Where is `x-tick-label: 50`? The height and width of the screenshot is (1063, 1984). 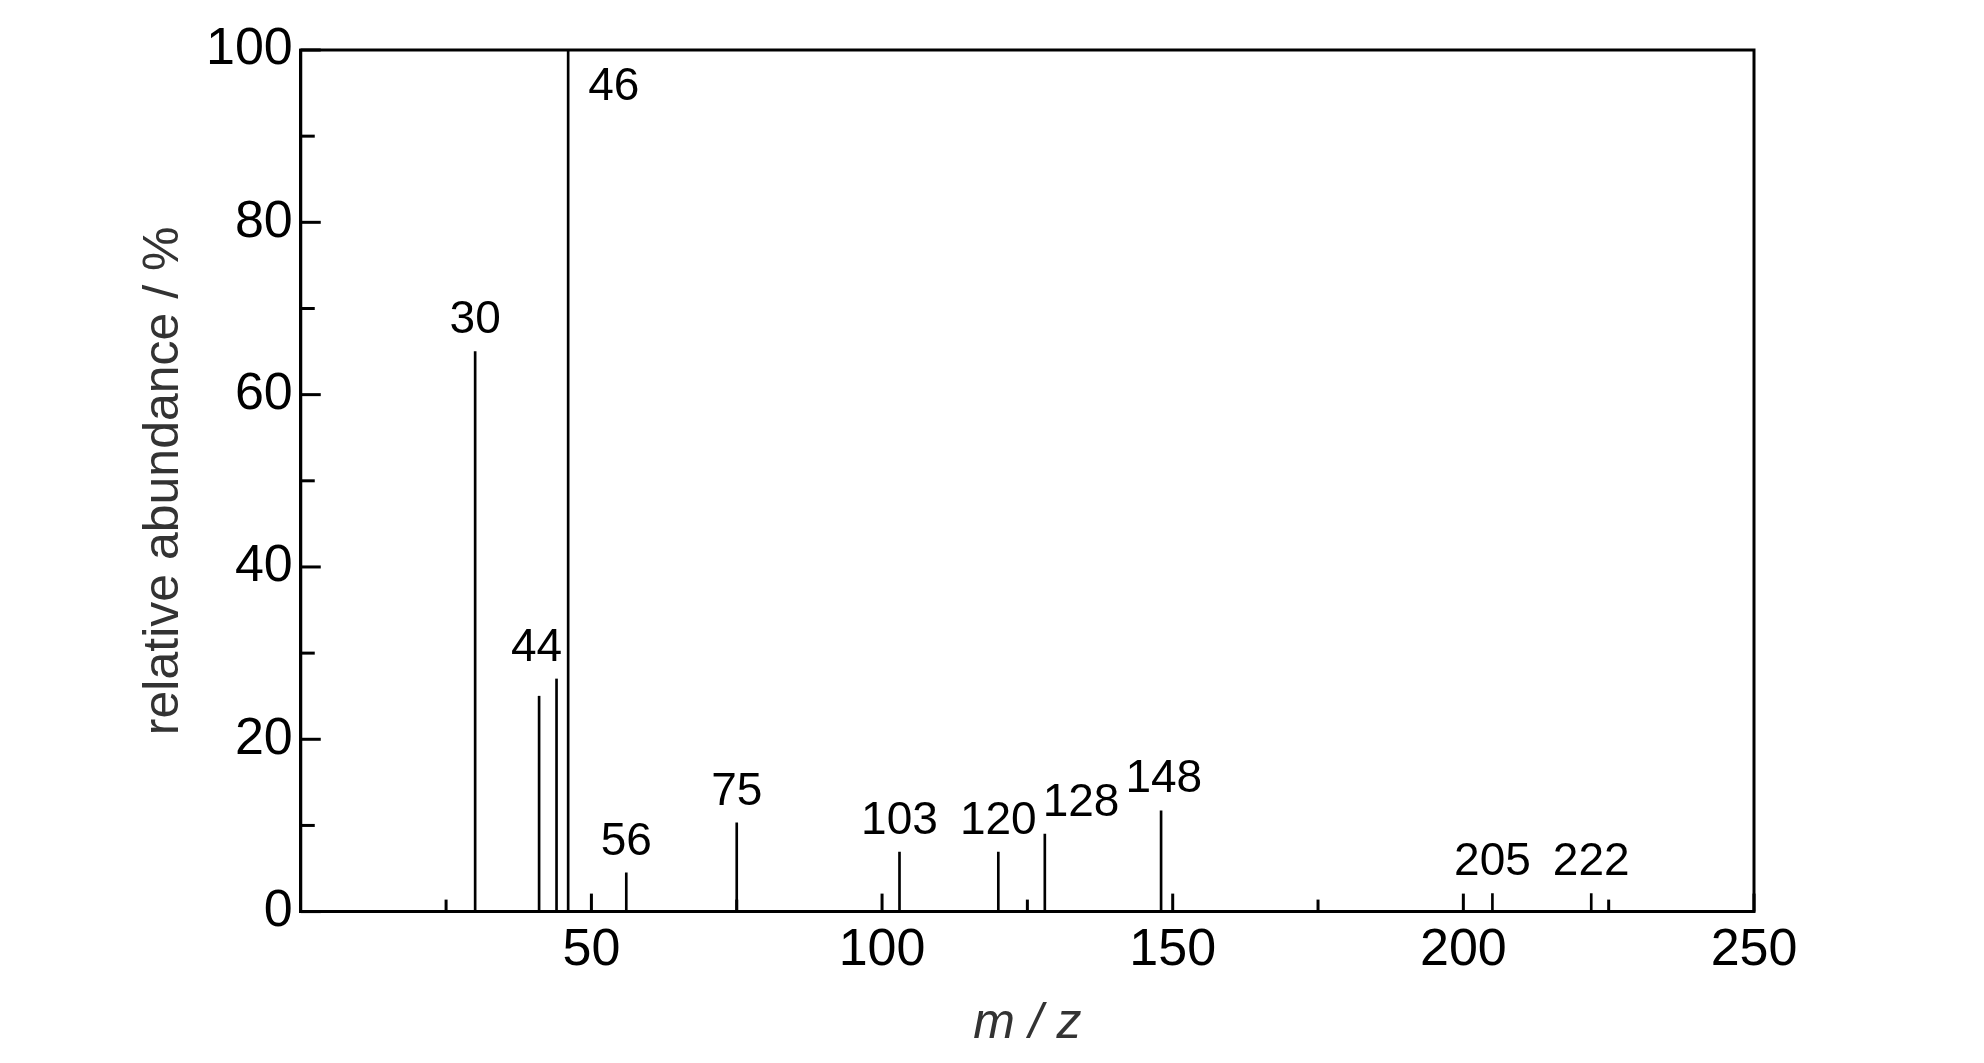
x-tick-label: 50 is located at coordinates (591, 947).